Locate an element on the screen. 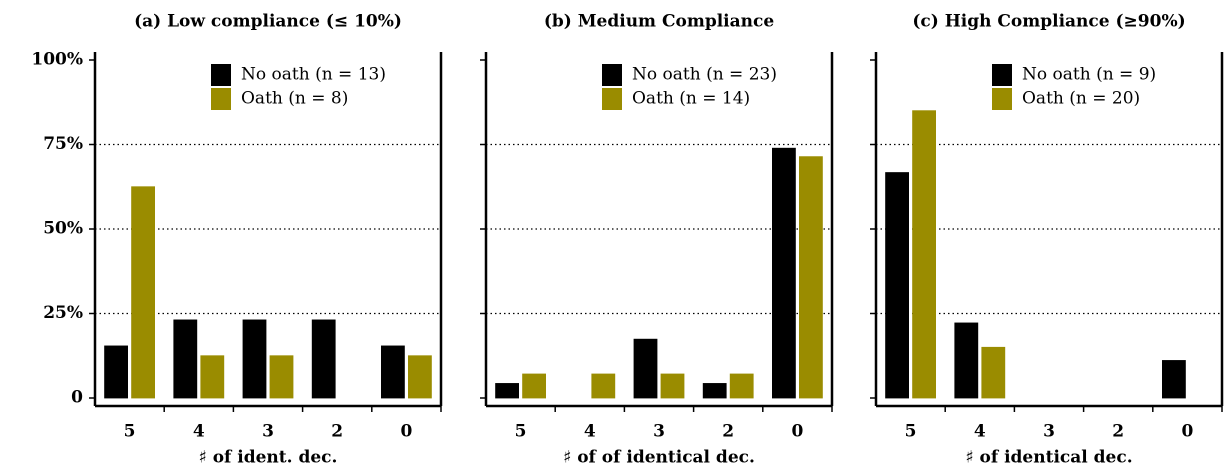 The image size is (1227, 470). legend-label: No oath (n = 9) is located at coordinates (1089, 75).